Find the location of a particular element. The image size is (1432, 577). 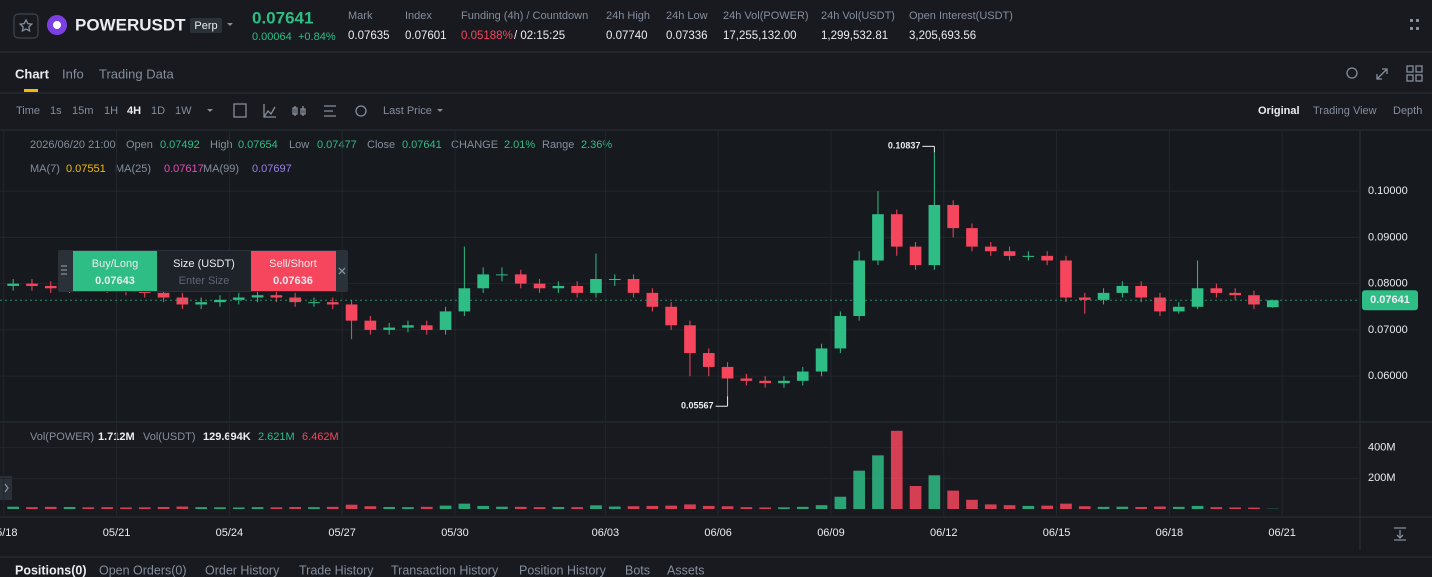

stat-value: 0.07601 is located at coordinates (426, 36).